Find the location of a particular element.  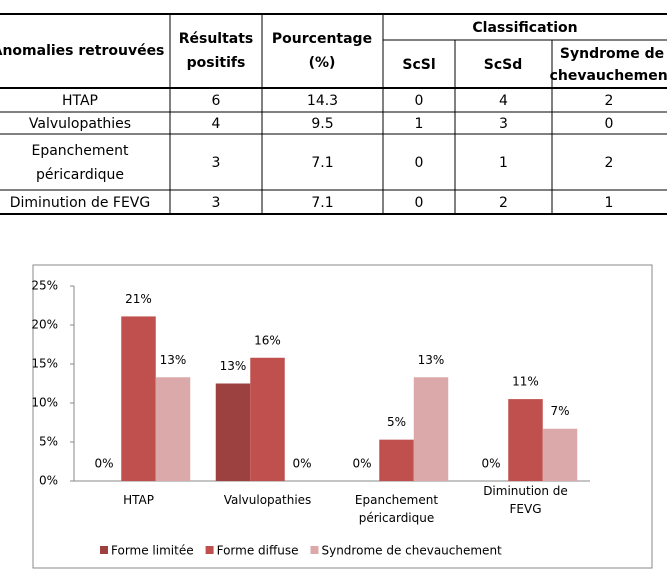

subheader-cell: Syndrome de chevauchement is located at coordinates (608, 65).